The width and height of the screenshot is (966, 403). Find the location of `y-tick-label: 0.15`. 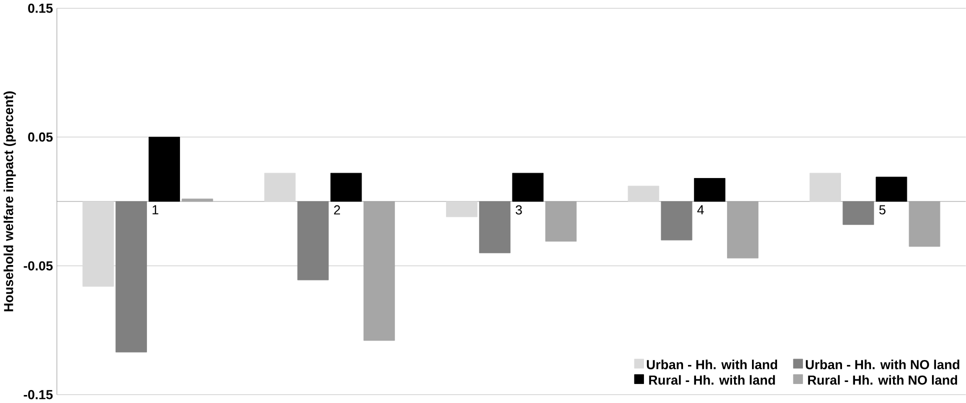

y-tick-label: 0.15 is located at coordinates (40, 8).